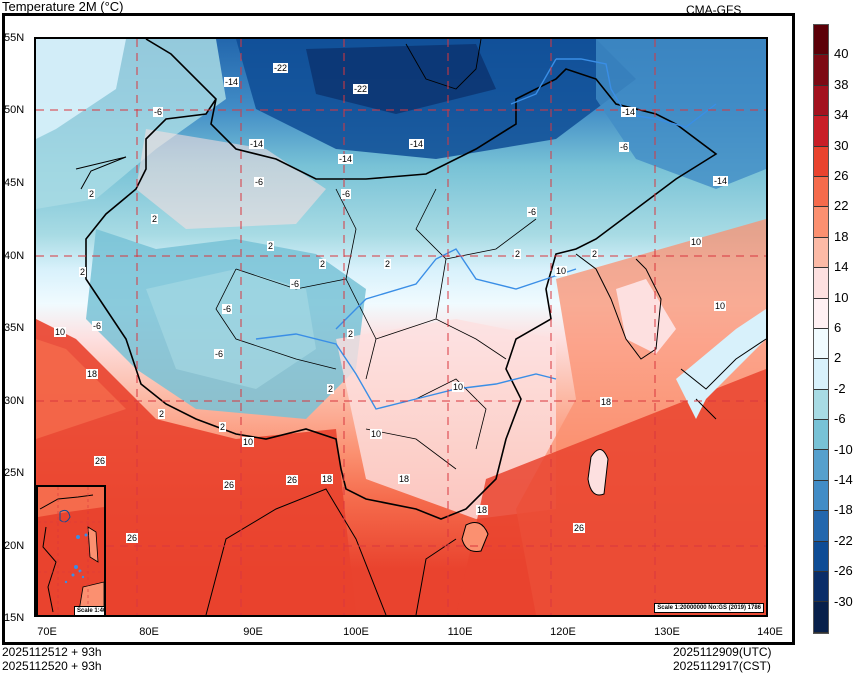 The width and height of the screenshot is (859, 673). Describe the element at coordinates (840, 388) in the screenshot. I see `colorbar-tick-label: -2` at that location.